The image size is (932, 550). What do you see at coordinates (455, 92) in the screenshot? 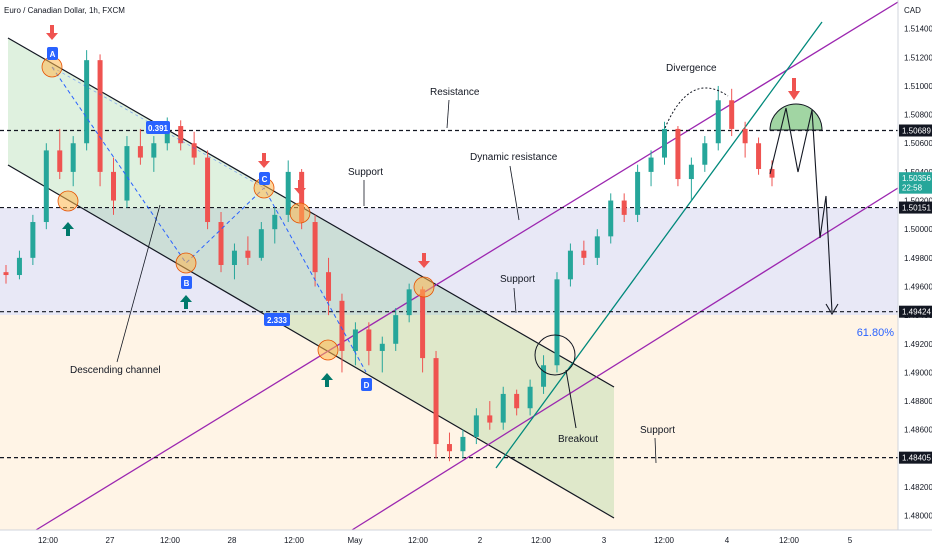
I see `resistance-label: Resistance` at bounding box center [455, 92].